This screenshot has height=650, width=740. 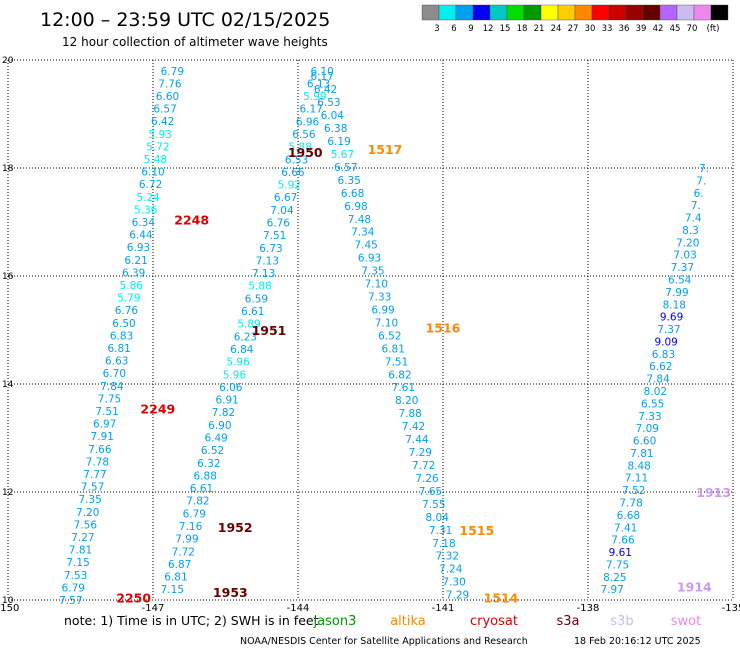 What do you see at coordinates (369, 259) in the screenshot?
I see `wave-height-value: 6.93` at bounding box center [369, 259].